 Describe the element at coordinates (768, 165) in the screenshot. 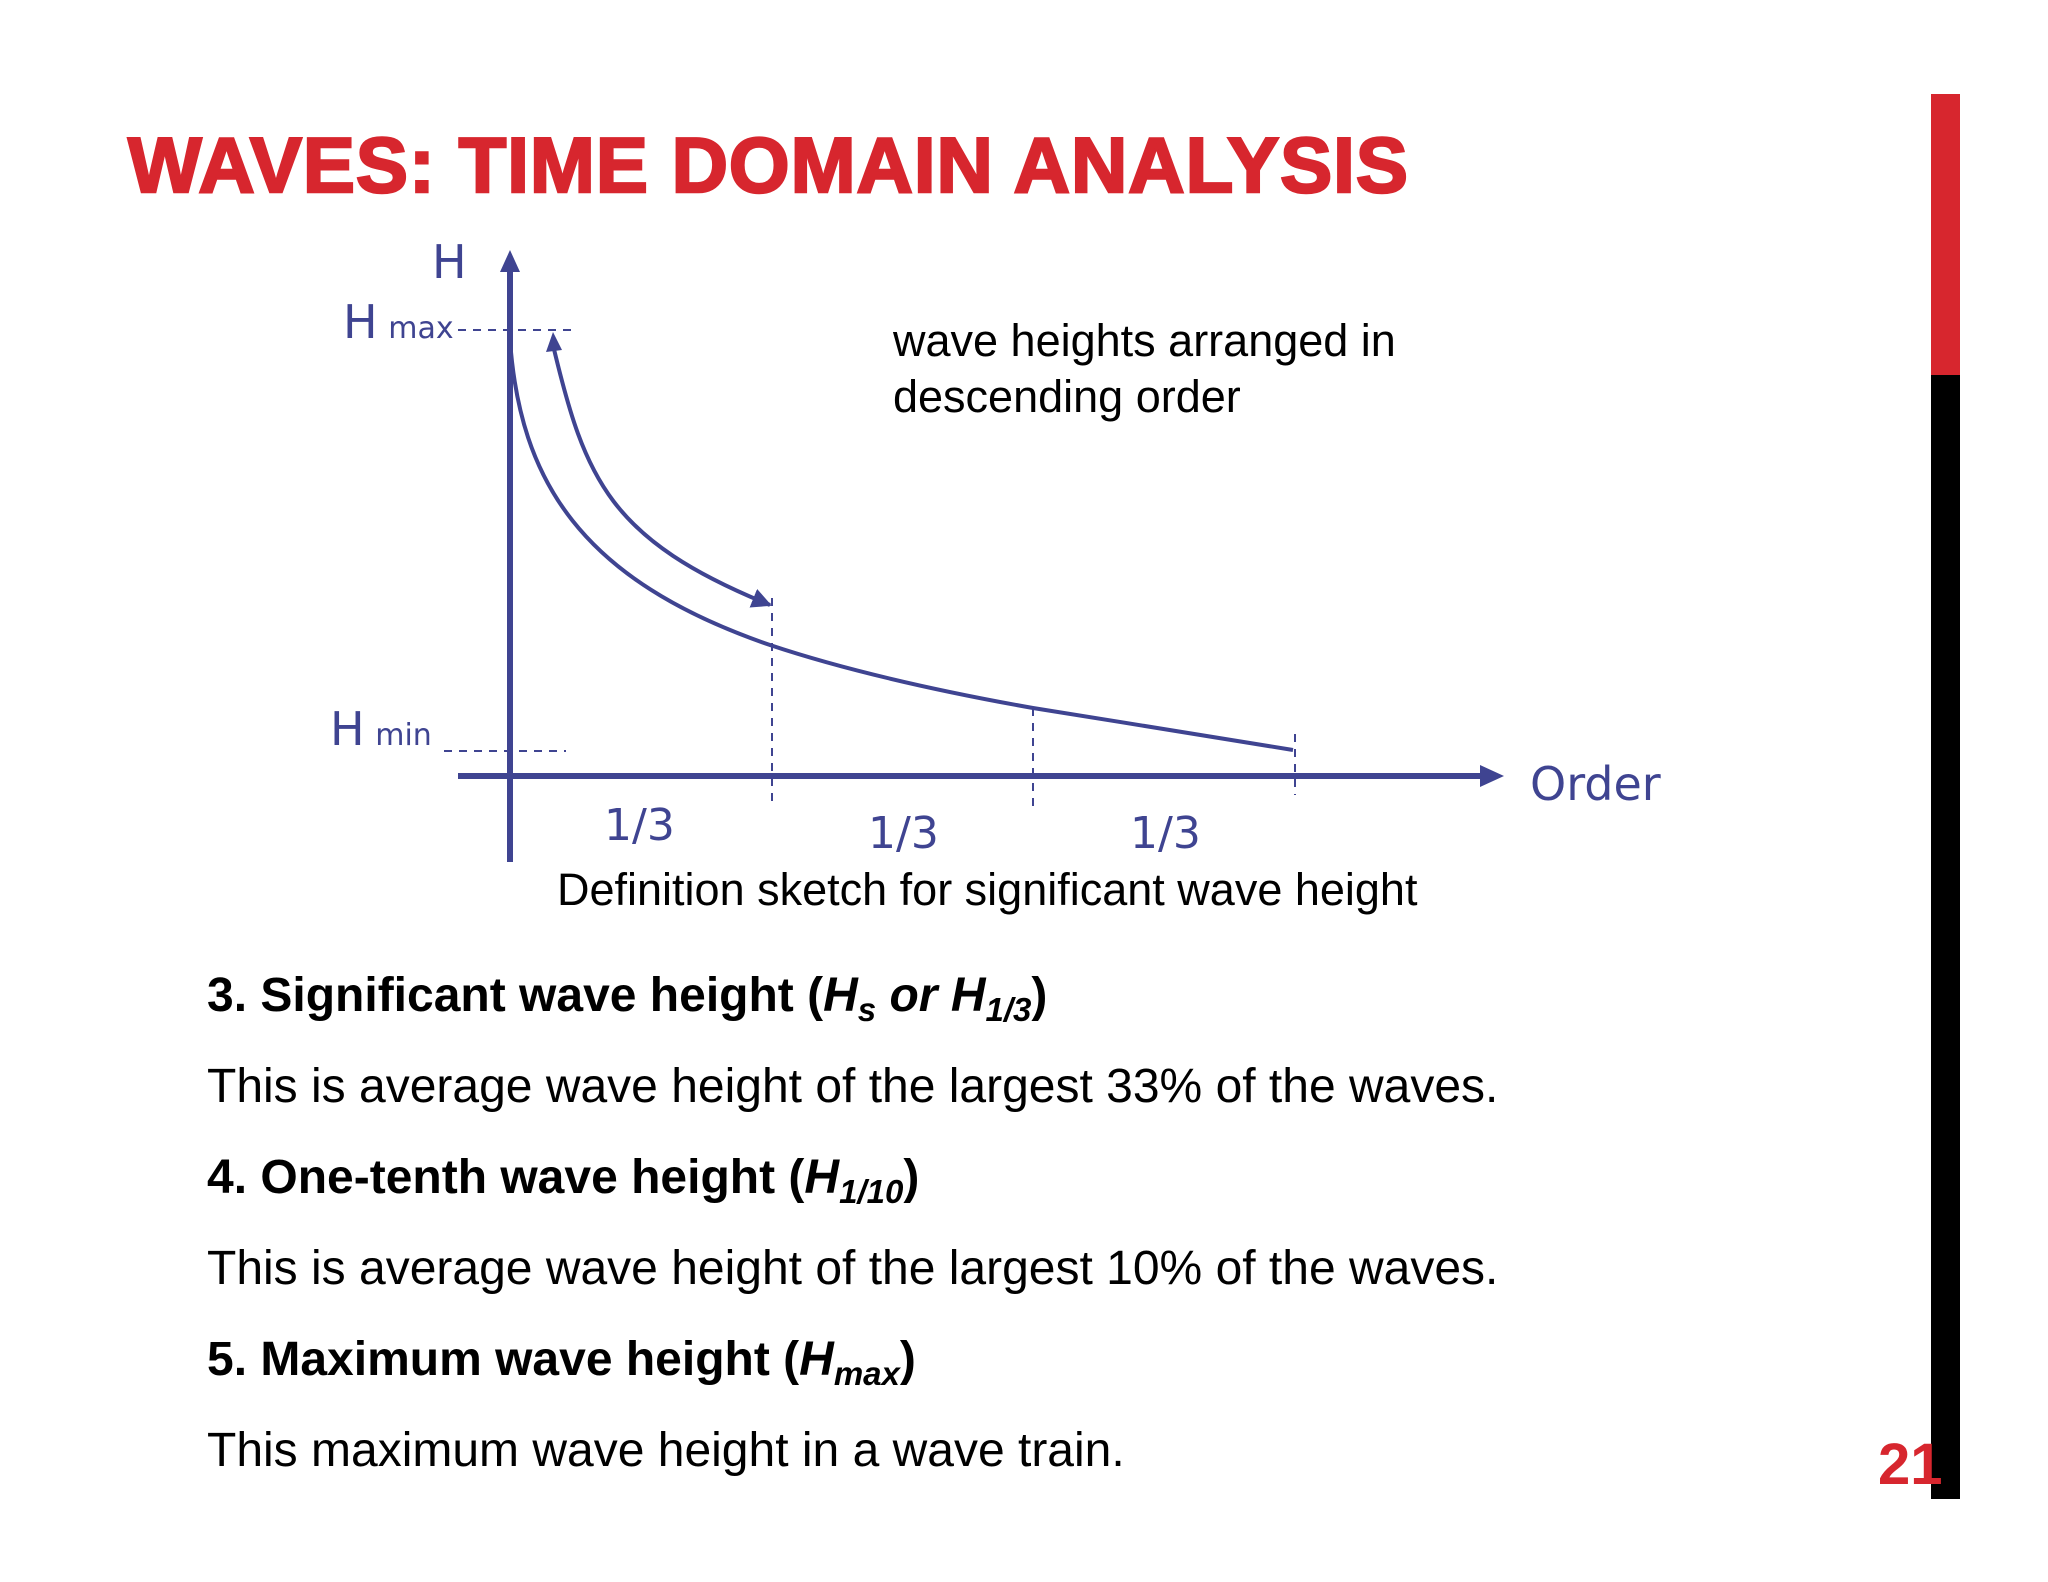

I see `slide-title: WAVES: TIME DOMAIN ANALYSIS` at that location.